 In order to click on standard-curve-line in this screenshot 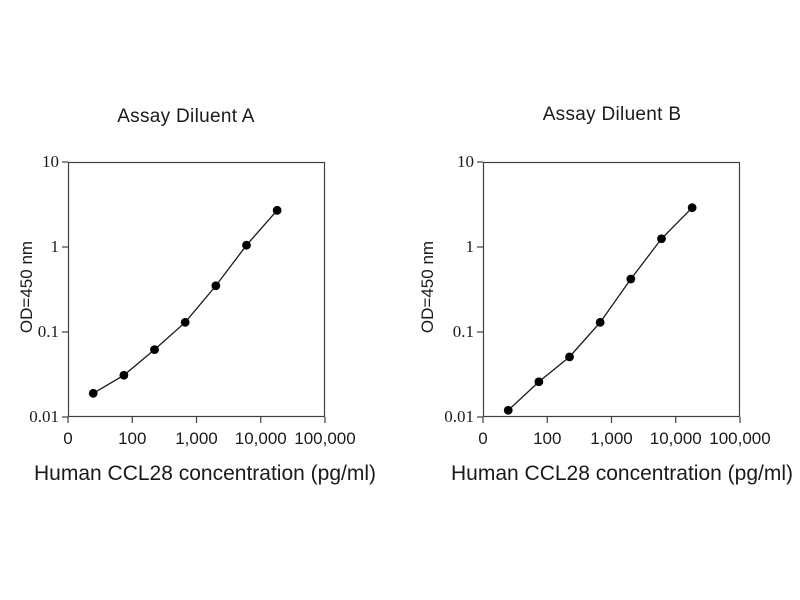, I will do `click(185, 301)`.